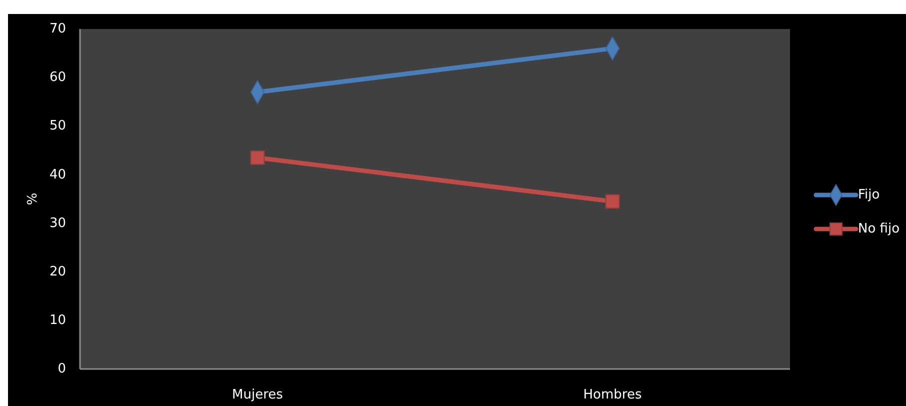  What do you see at coordinates (612, 395) in the screenshot?
I see `x-tick-label: Hombres` at bounding box center [612, 395].